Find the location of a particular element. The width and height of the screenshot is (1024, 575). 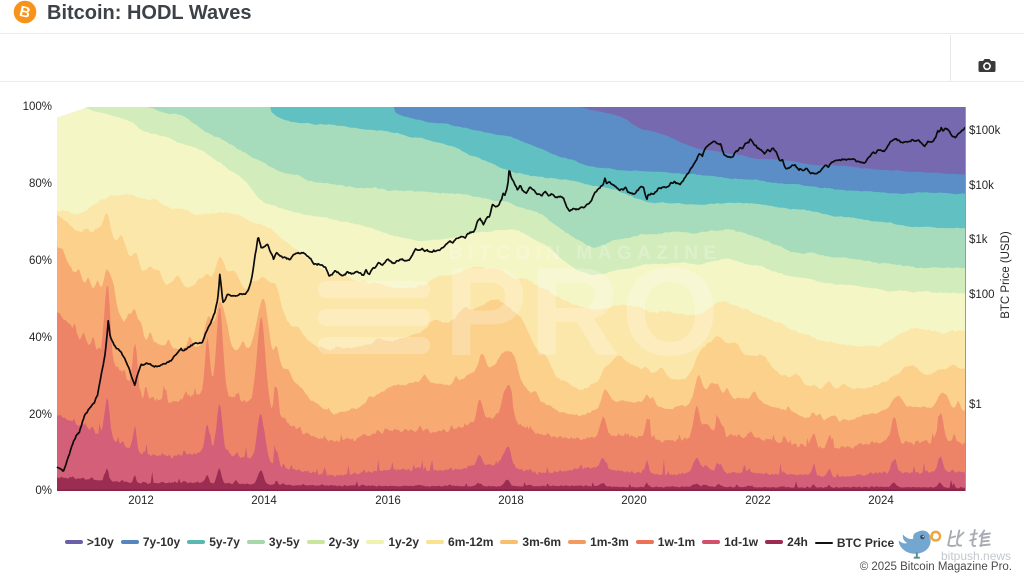

svg-text: $100 is located at coordinates (982, 295).